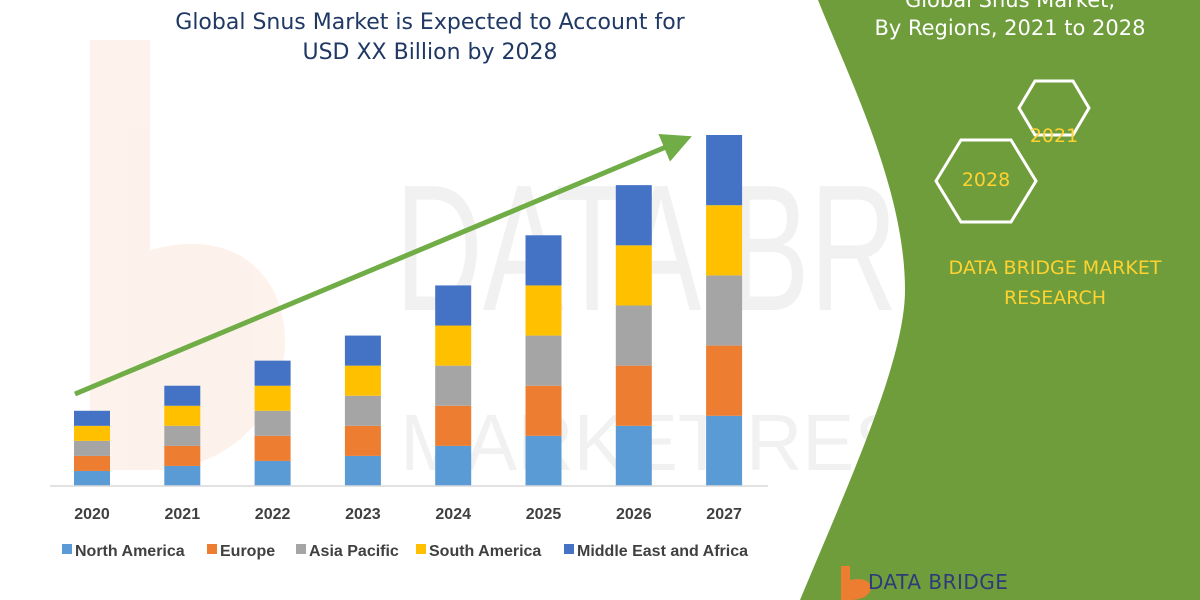  Describe the element at coordinates (272, 473) in the screenshot. I see `bar-north-america-2022` at that location.